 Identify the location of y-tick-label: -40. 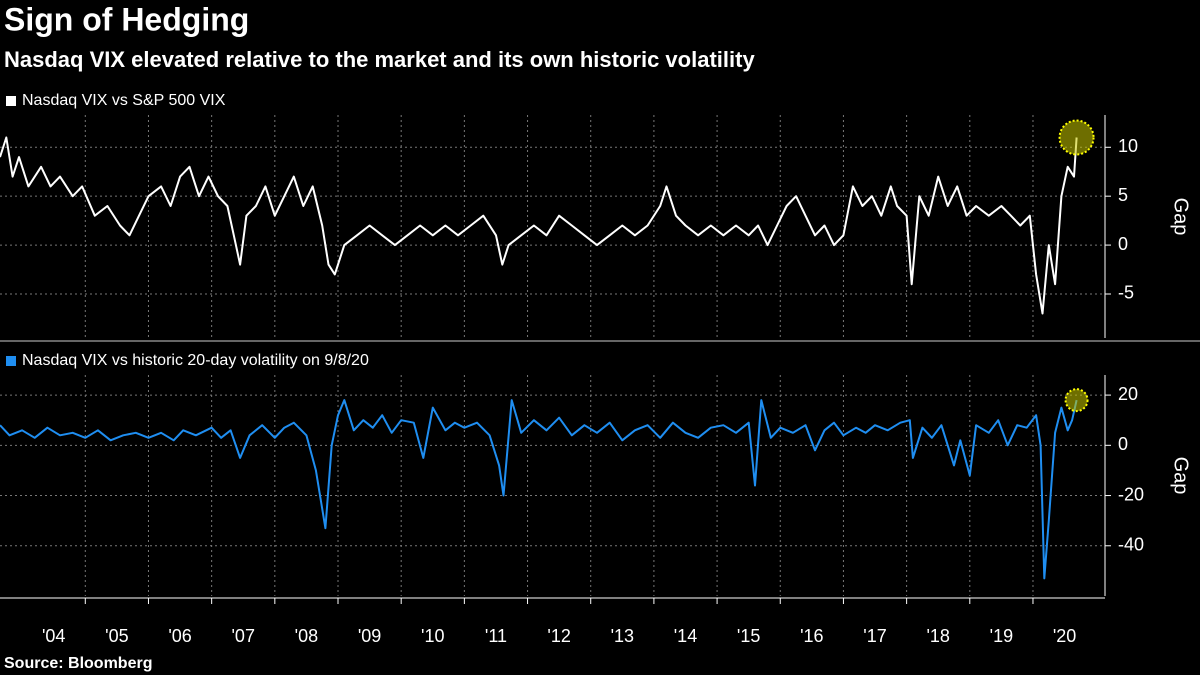
(1131, 545).